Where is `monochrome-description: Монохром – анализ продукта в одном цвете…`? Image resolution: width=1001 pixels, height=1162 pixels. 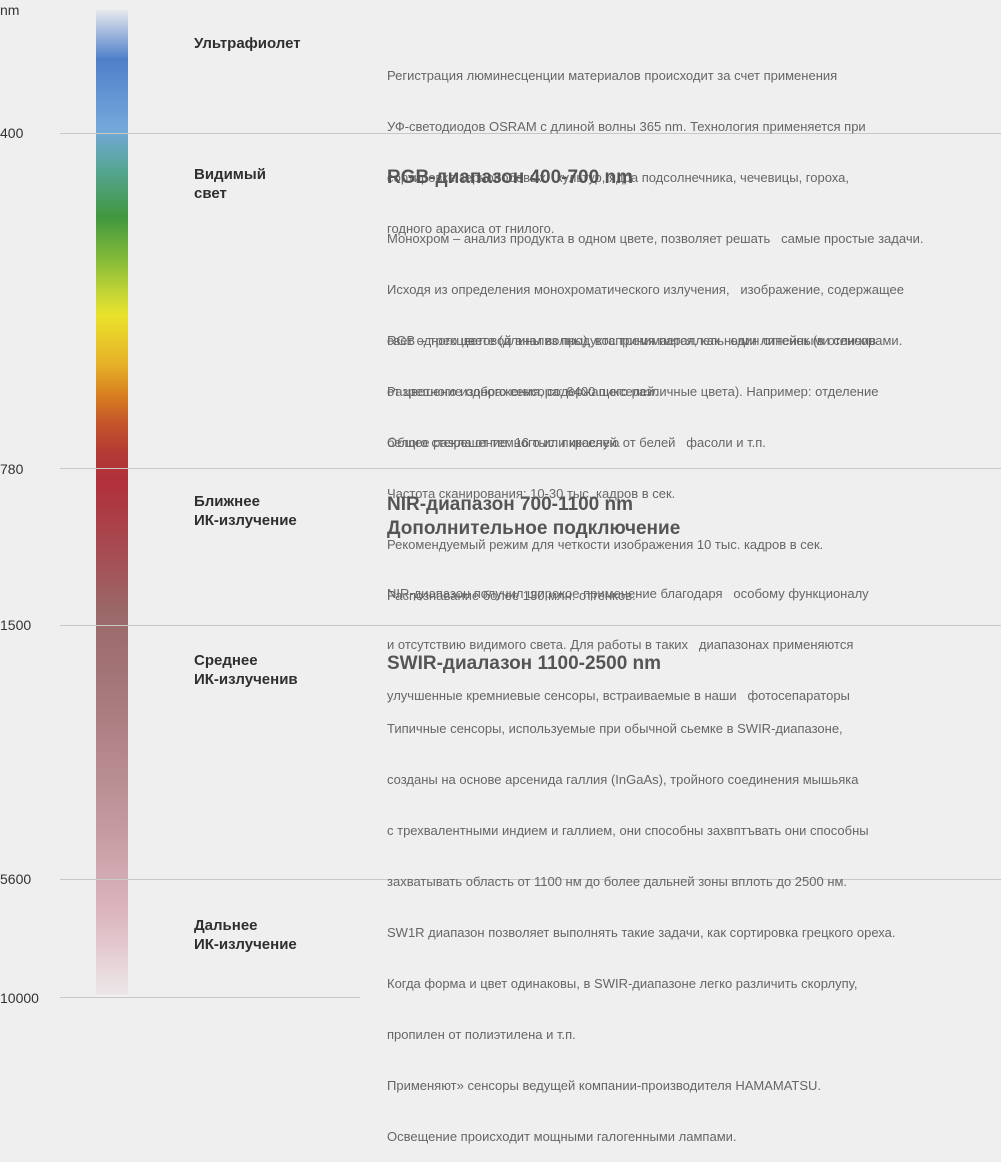
monochrome-description: Монохром – анализ продукта в одном цвете… is located at coordinates (655, 340).